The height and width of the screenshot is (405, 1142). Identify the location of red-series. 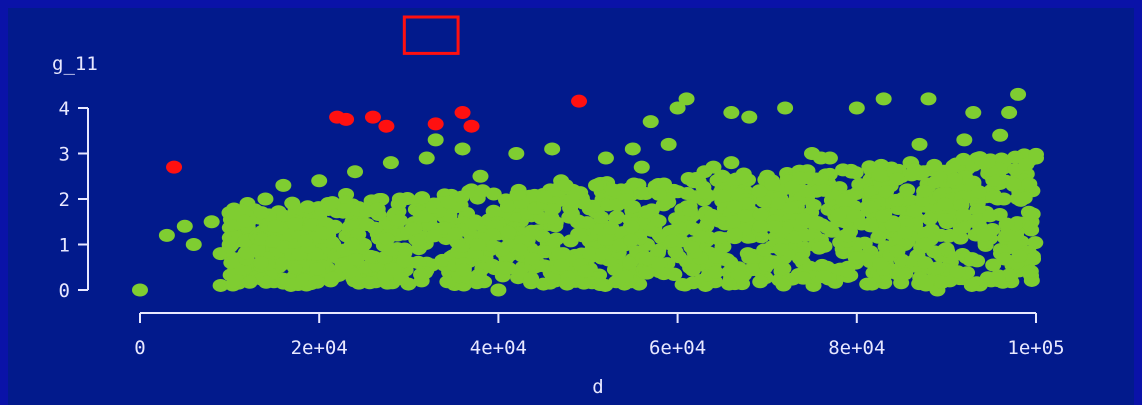
(377, 134).